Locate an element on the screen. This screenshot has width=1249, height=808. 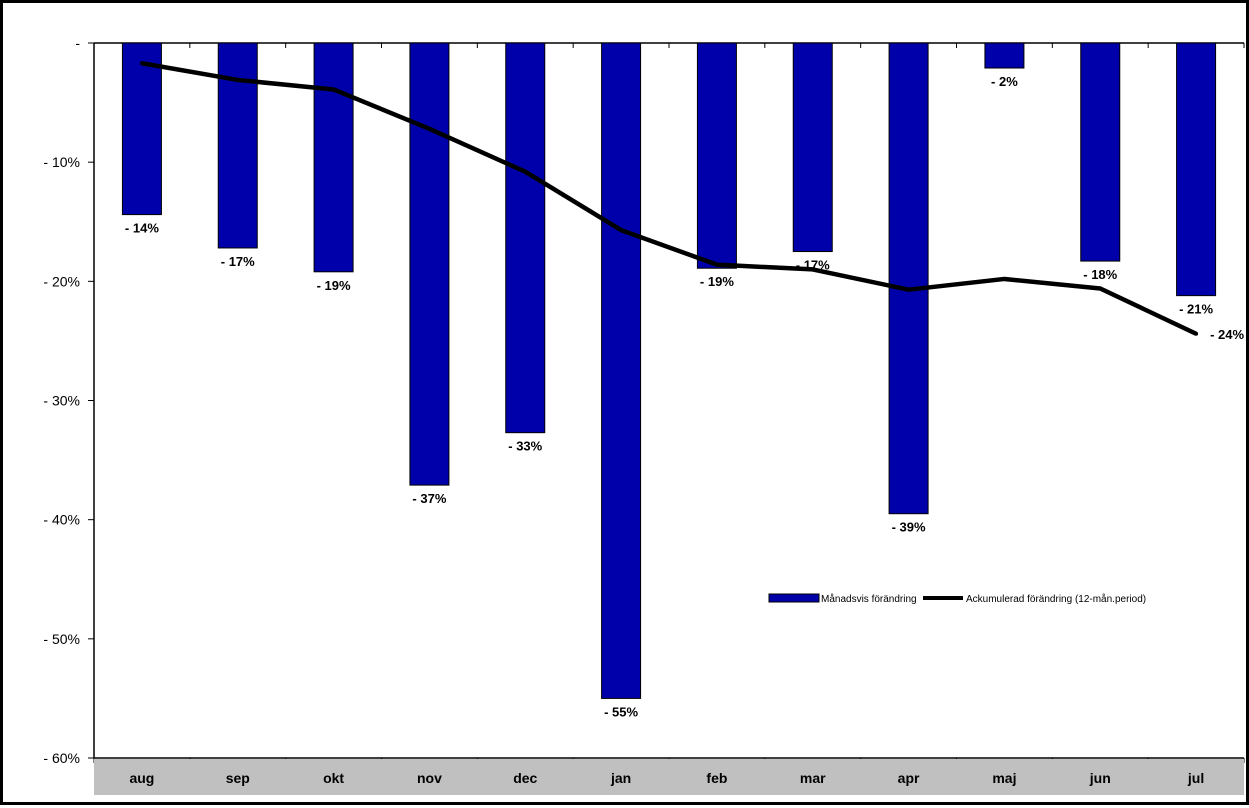
bar-label-jul: - 21% is located at coordinates (1196, 309).